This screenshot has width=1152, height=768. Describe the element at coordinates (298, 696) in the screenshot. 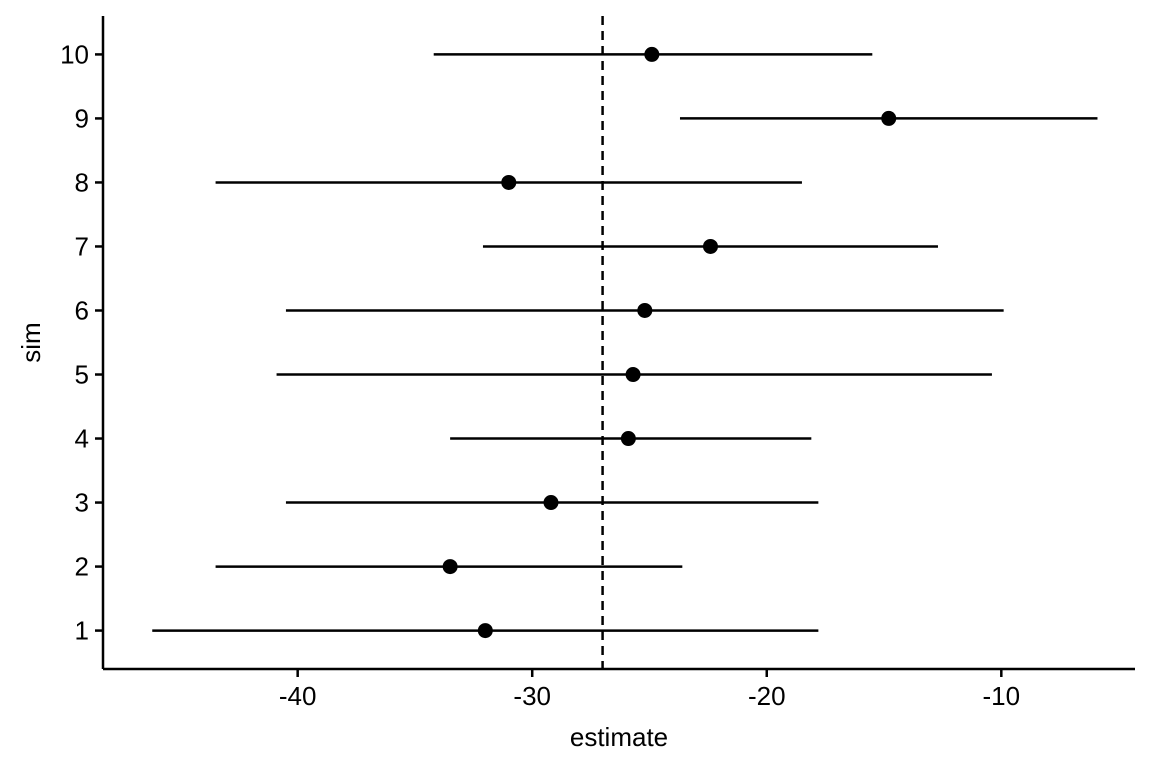

I see `x-tick-label: -40` at that location.